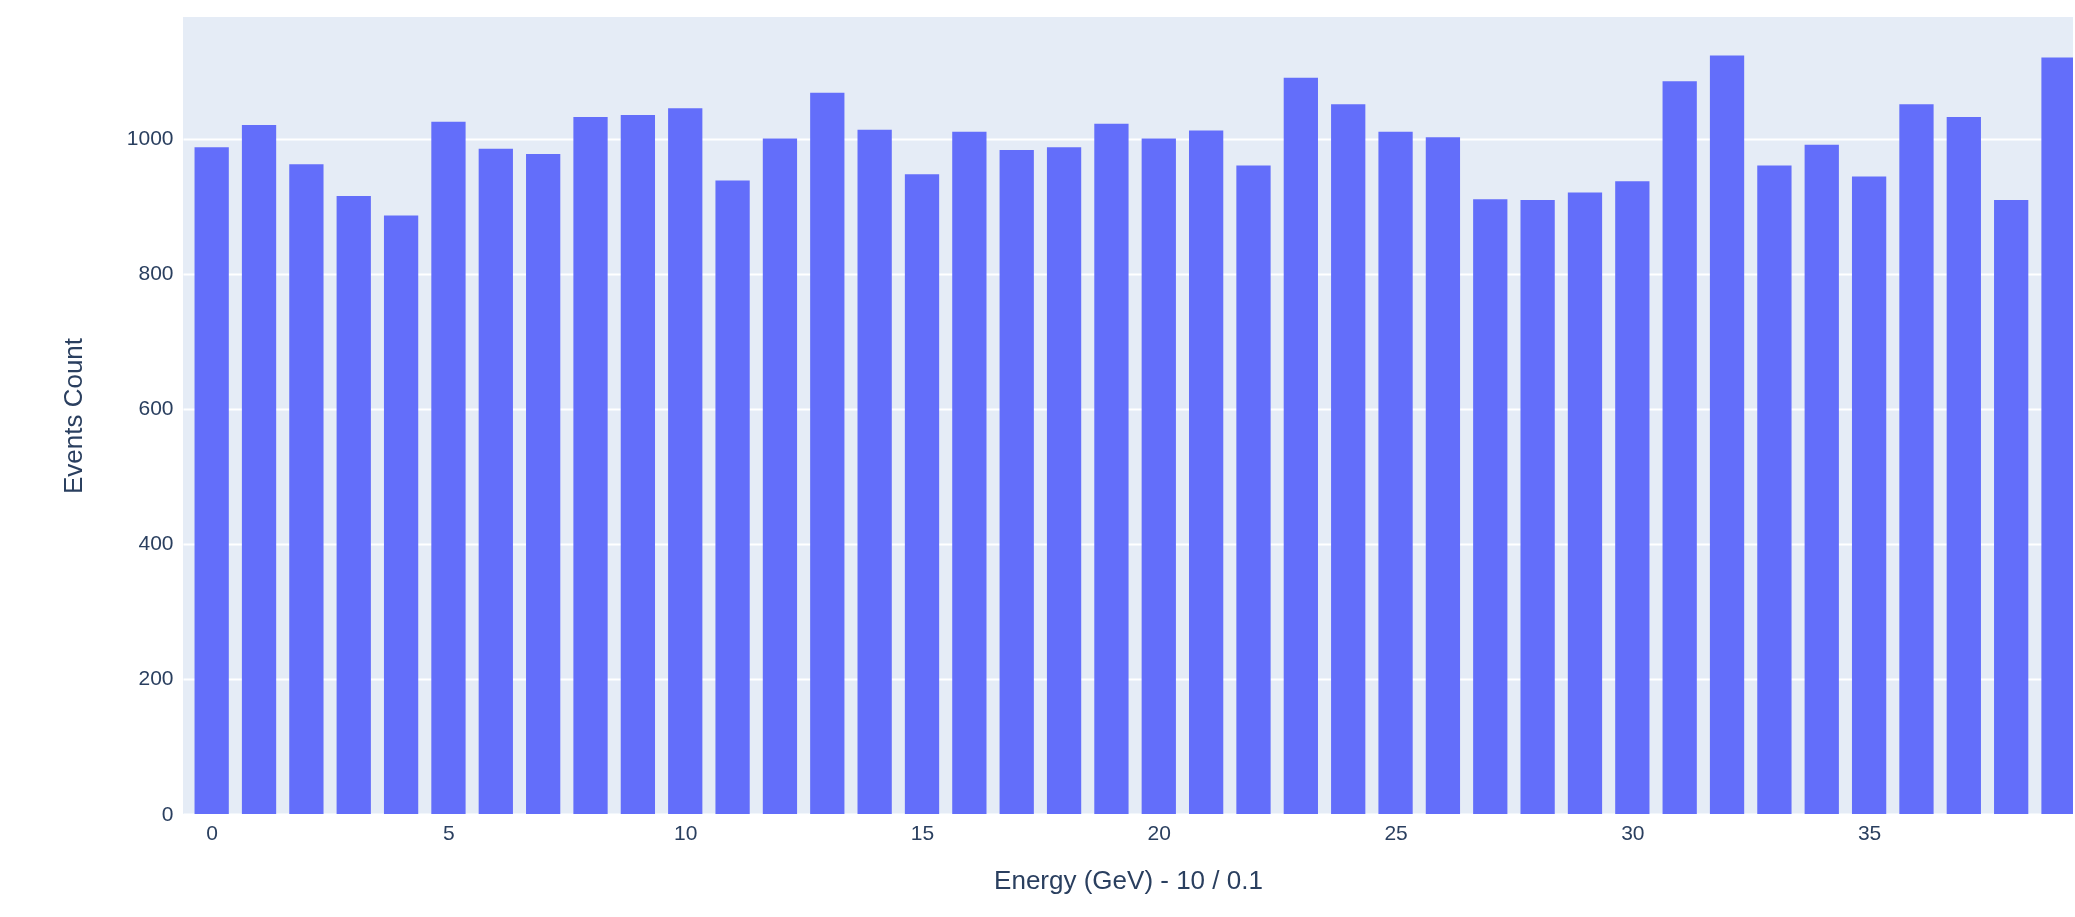 Image resolution: width=2075 pixels, height=917 pixels. I want to click on x-tick-label: 30, so click(1633, 832).